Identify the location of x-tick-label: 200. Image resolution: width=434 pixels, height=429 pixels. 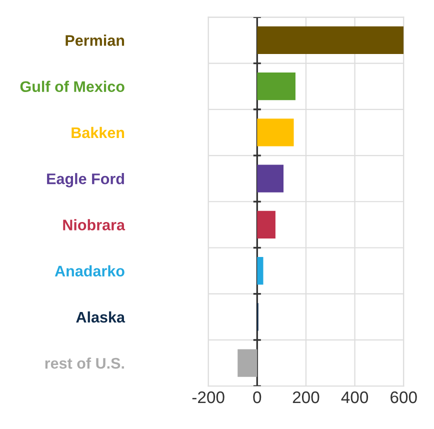
(306, 397).